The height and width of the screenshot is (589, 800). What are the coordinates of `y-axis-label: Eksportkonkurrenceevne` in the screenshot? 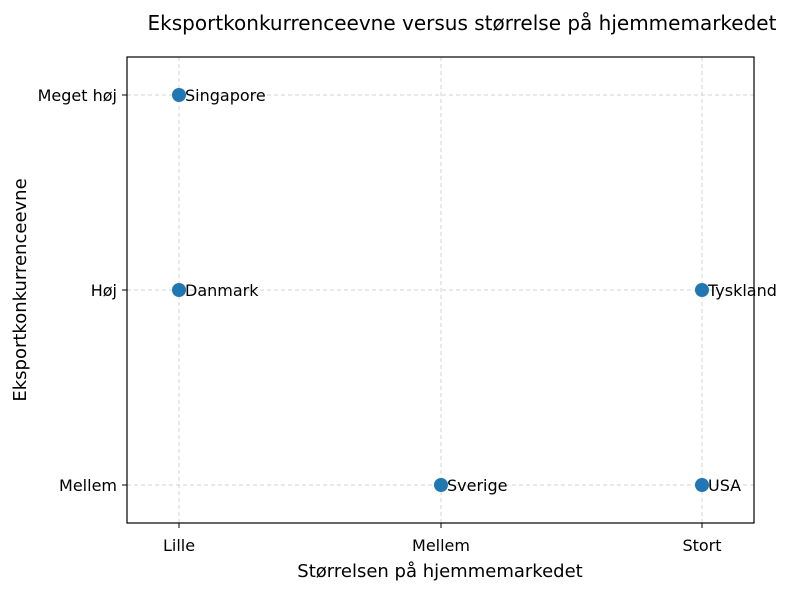 It's located at (20, 289).